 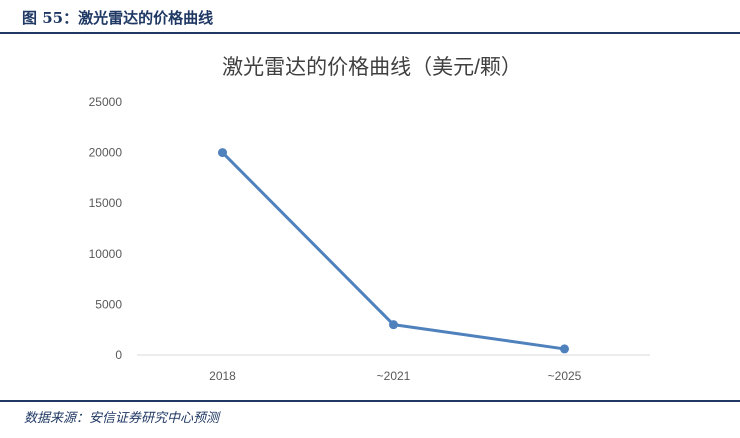 What do you see at coordinates (372, 67) in the screenshot?
I see `chart-title: 激光雷达的价格曲线（美元/颗）` at bounding box center [372, 67].